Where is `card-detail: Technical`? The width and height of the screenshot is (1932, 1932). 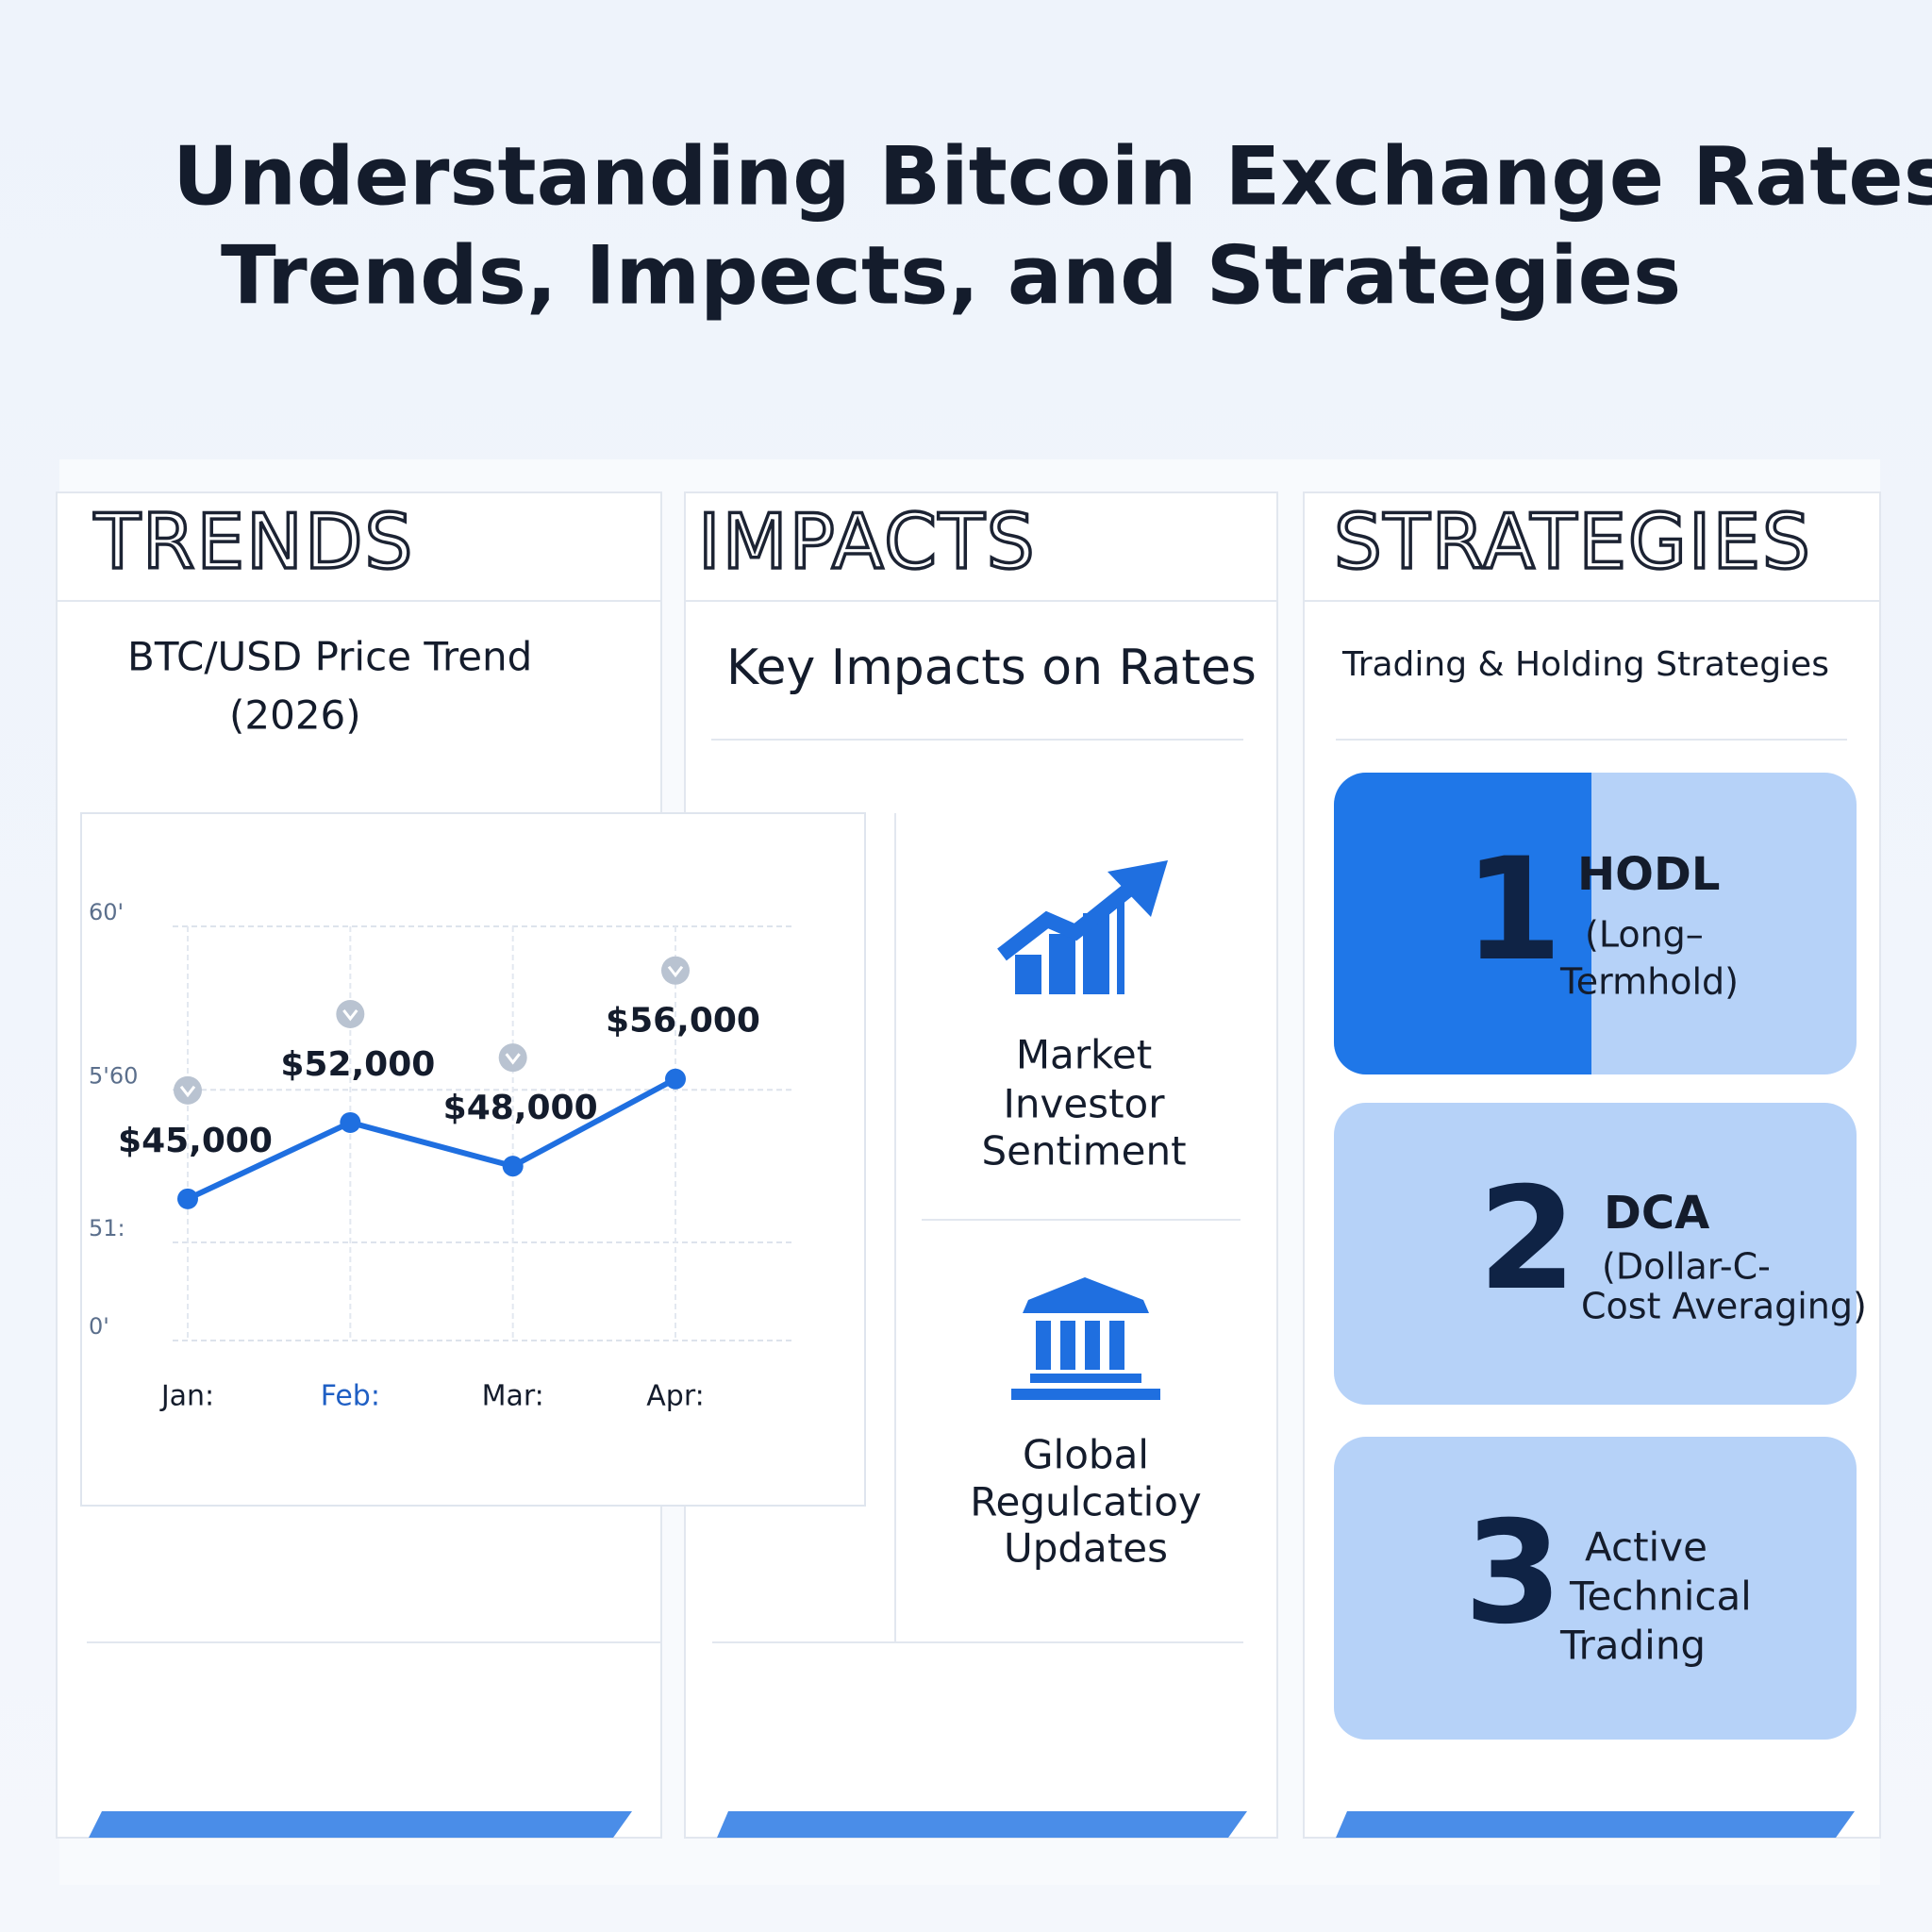
card-detail: Technical is located at coordinates (1660, 1597).